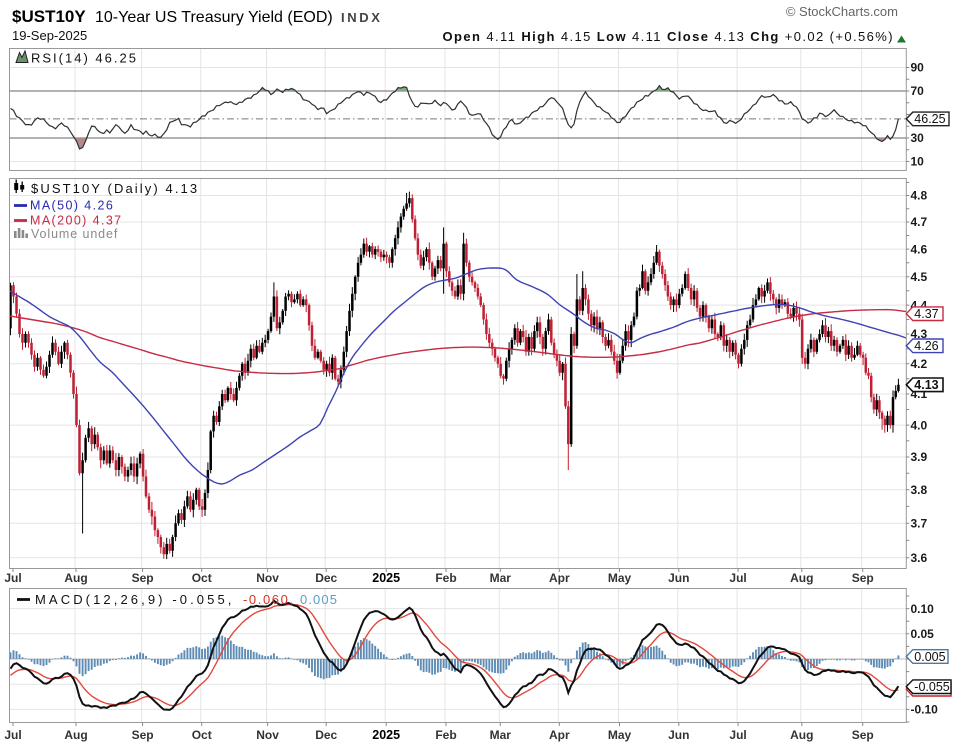  What do you see at coordinates (919, 524) in the screenshot?
I see `svg-text: 3.7` at bounding box center [919, 524].